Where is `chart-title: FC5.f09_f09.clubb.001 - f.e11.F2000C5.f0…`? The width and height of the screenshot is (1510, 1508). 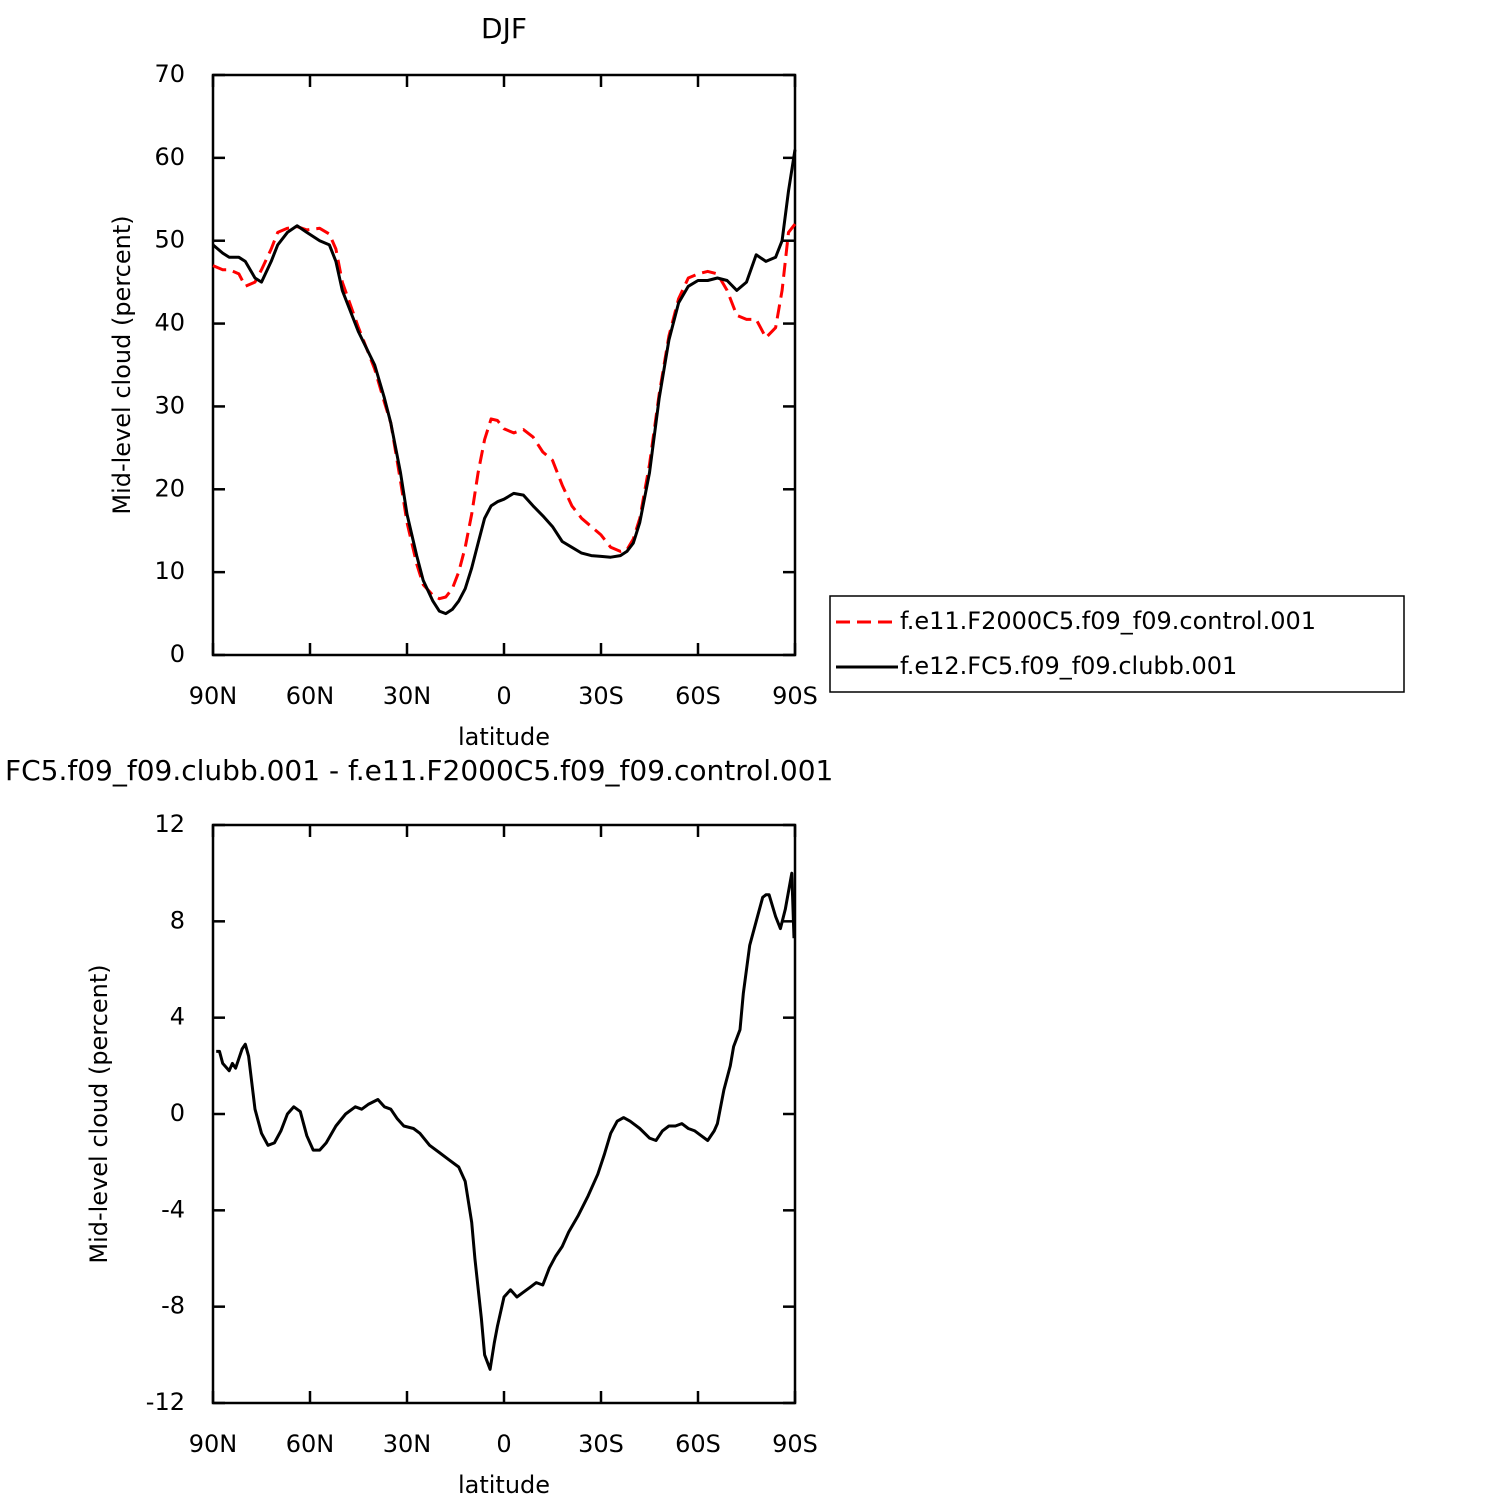 chart-title: FC5.f09_f09.clubb.001 - f.e11.F2000C5.f0… is located at coordinates (419, 770).